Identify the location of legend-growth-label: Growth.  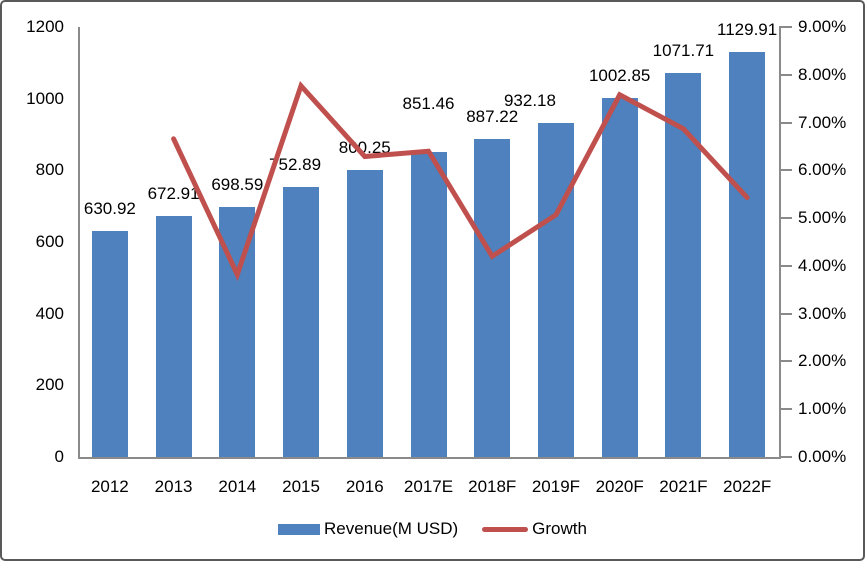
(559, 528).